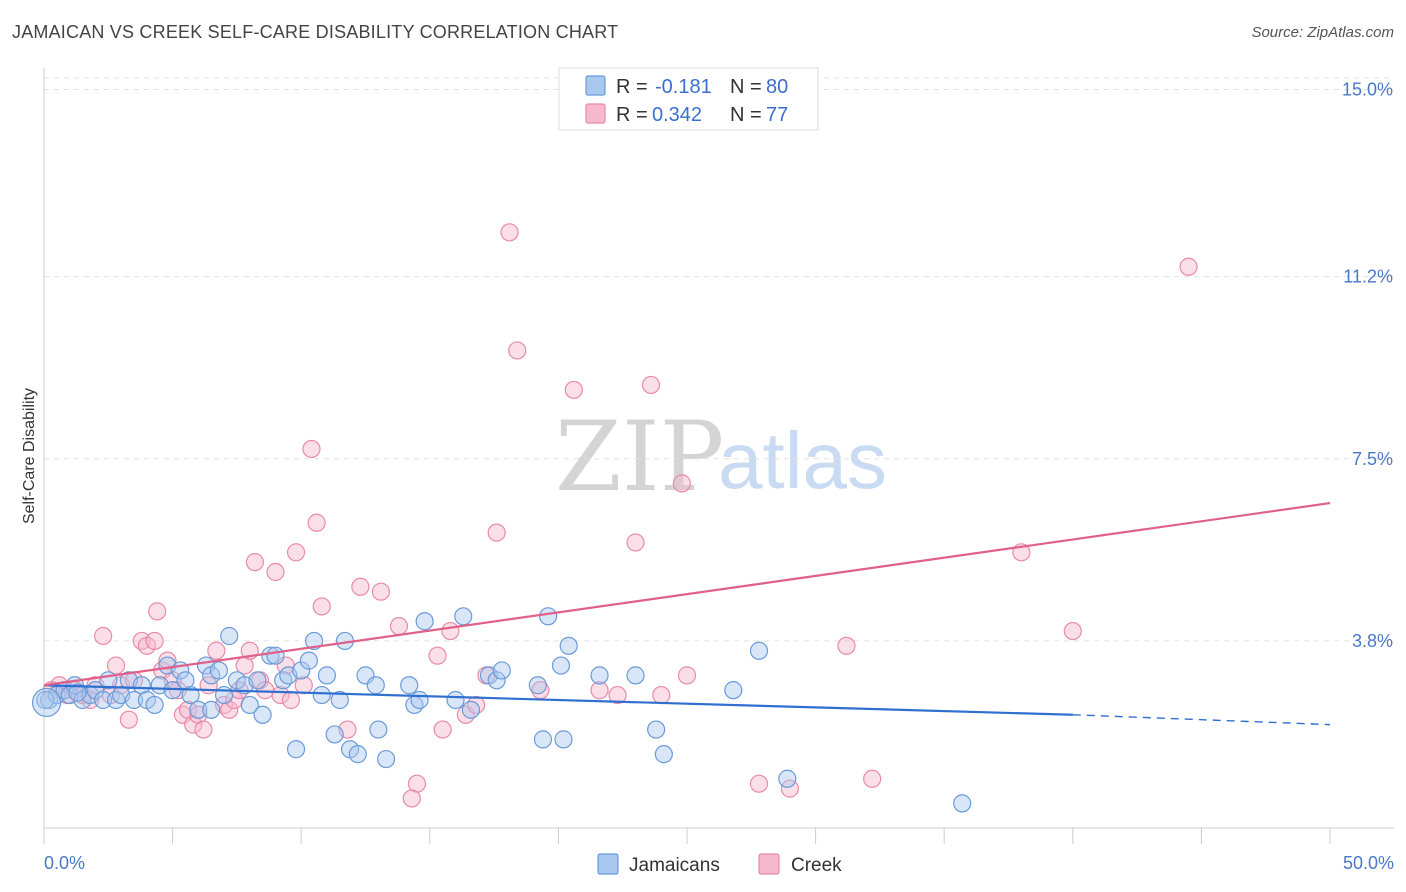 This screenshot has width=1406, height=892. I want to click on x-tick-label-min: 0.0%, so click(64, 863).